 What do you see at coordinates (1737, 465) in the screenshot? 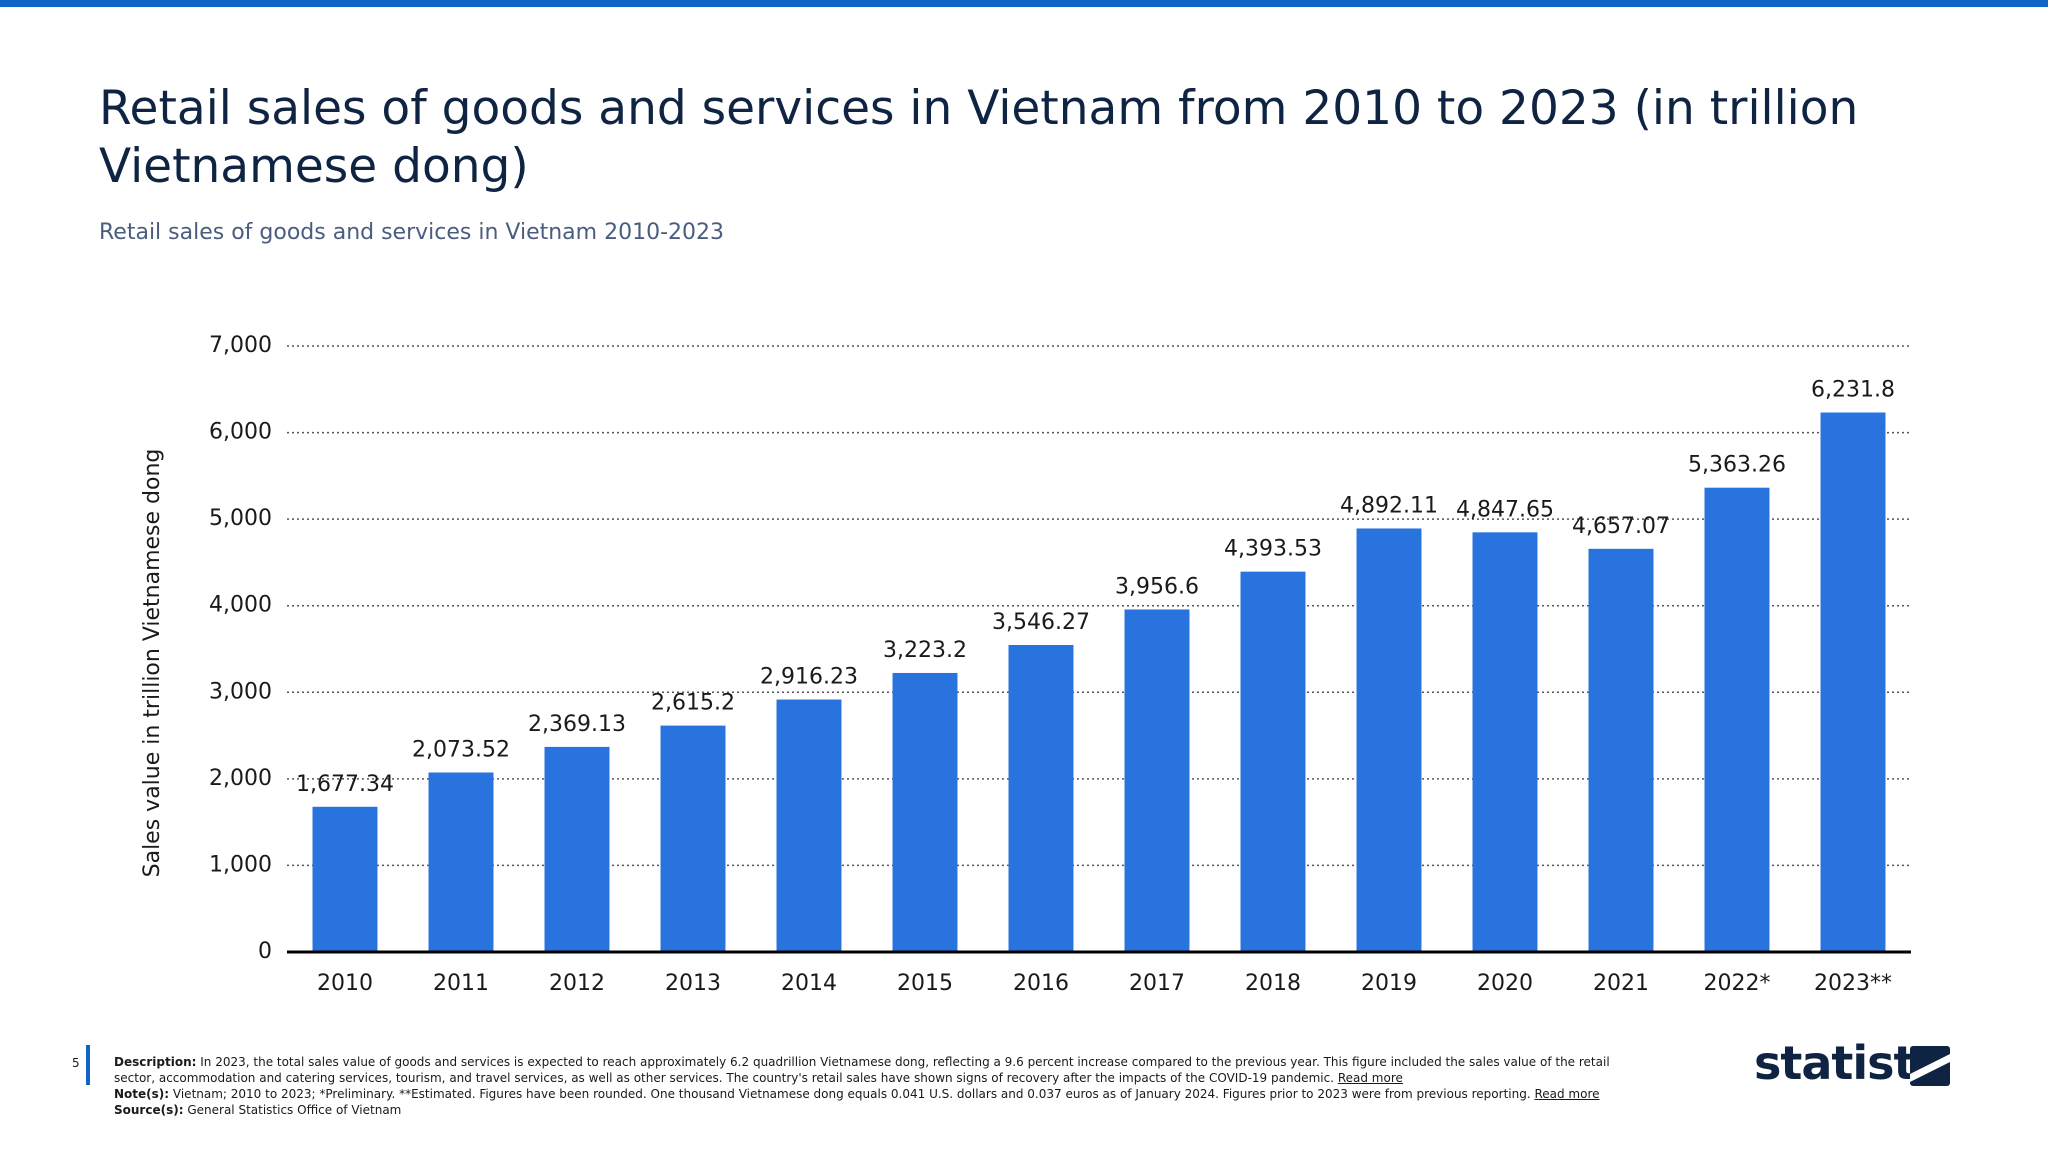
I see `value-label: 5,363.26` at bounding box center [1737, 465].